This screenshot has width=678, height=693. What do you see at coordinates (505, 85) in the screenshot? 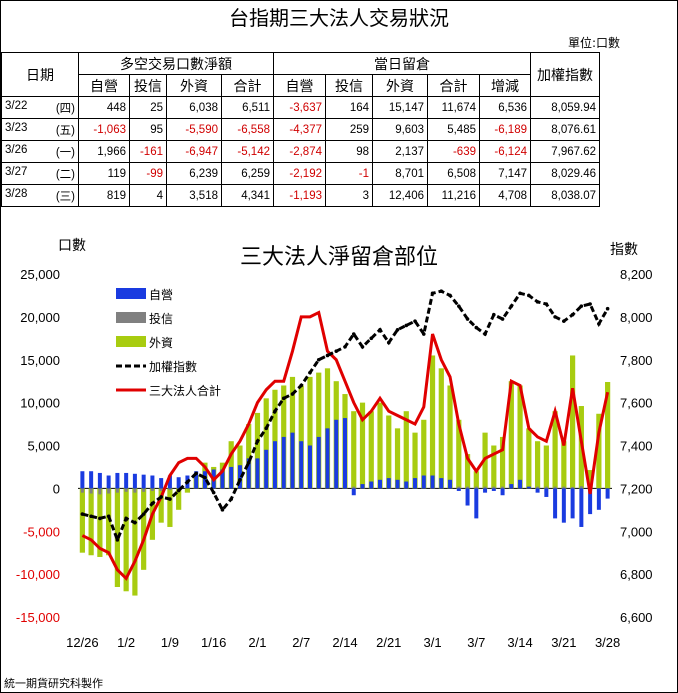
I see `column-header: 增減` at bounding box center [505, 85].